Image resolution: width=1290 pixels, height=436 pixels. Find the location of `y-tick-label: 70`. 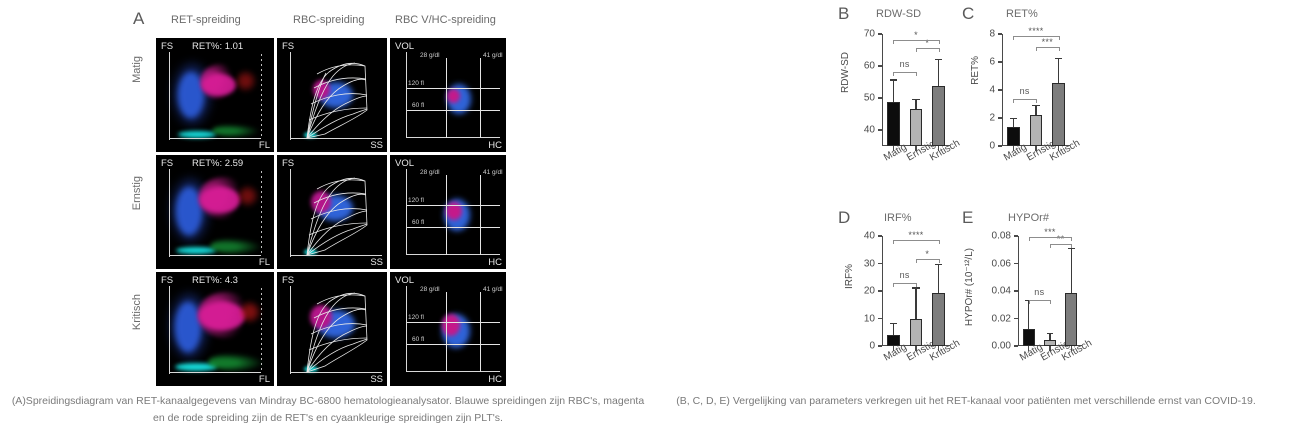

y-tick-label: 70 is located at coordinates (869, 34).